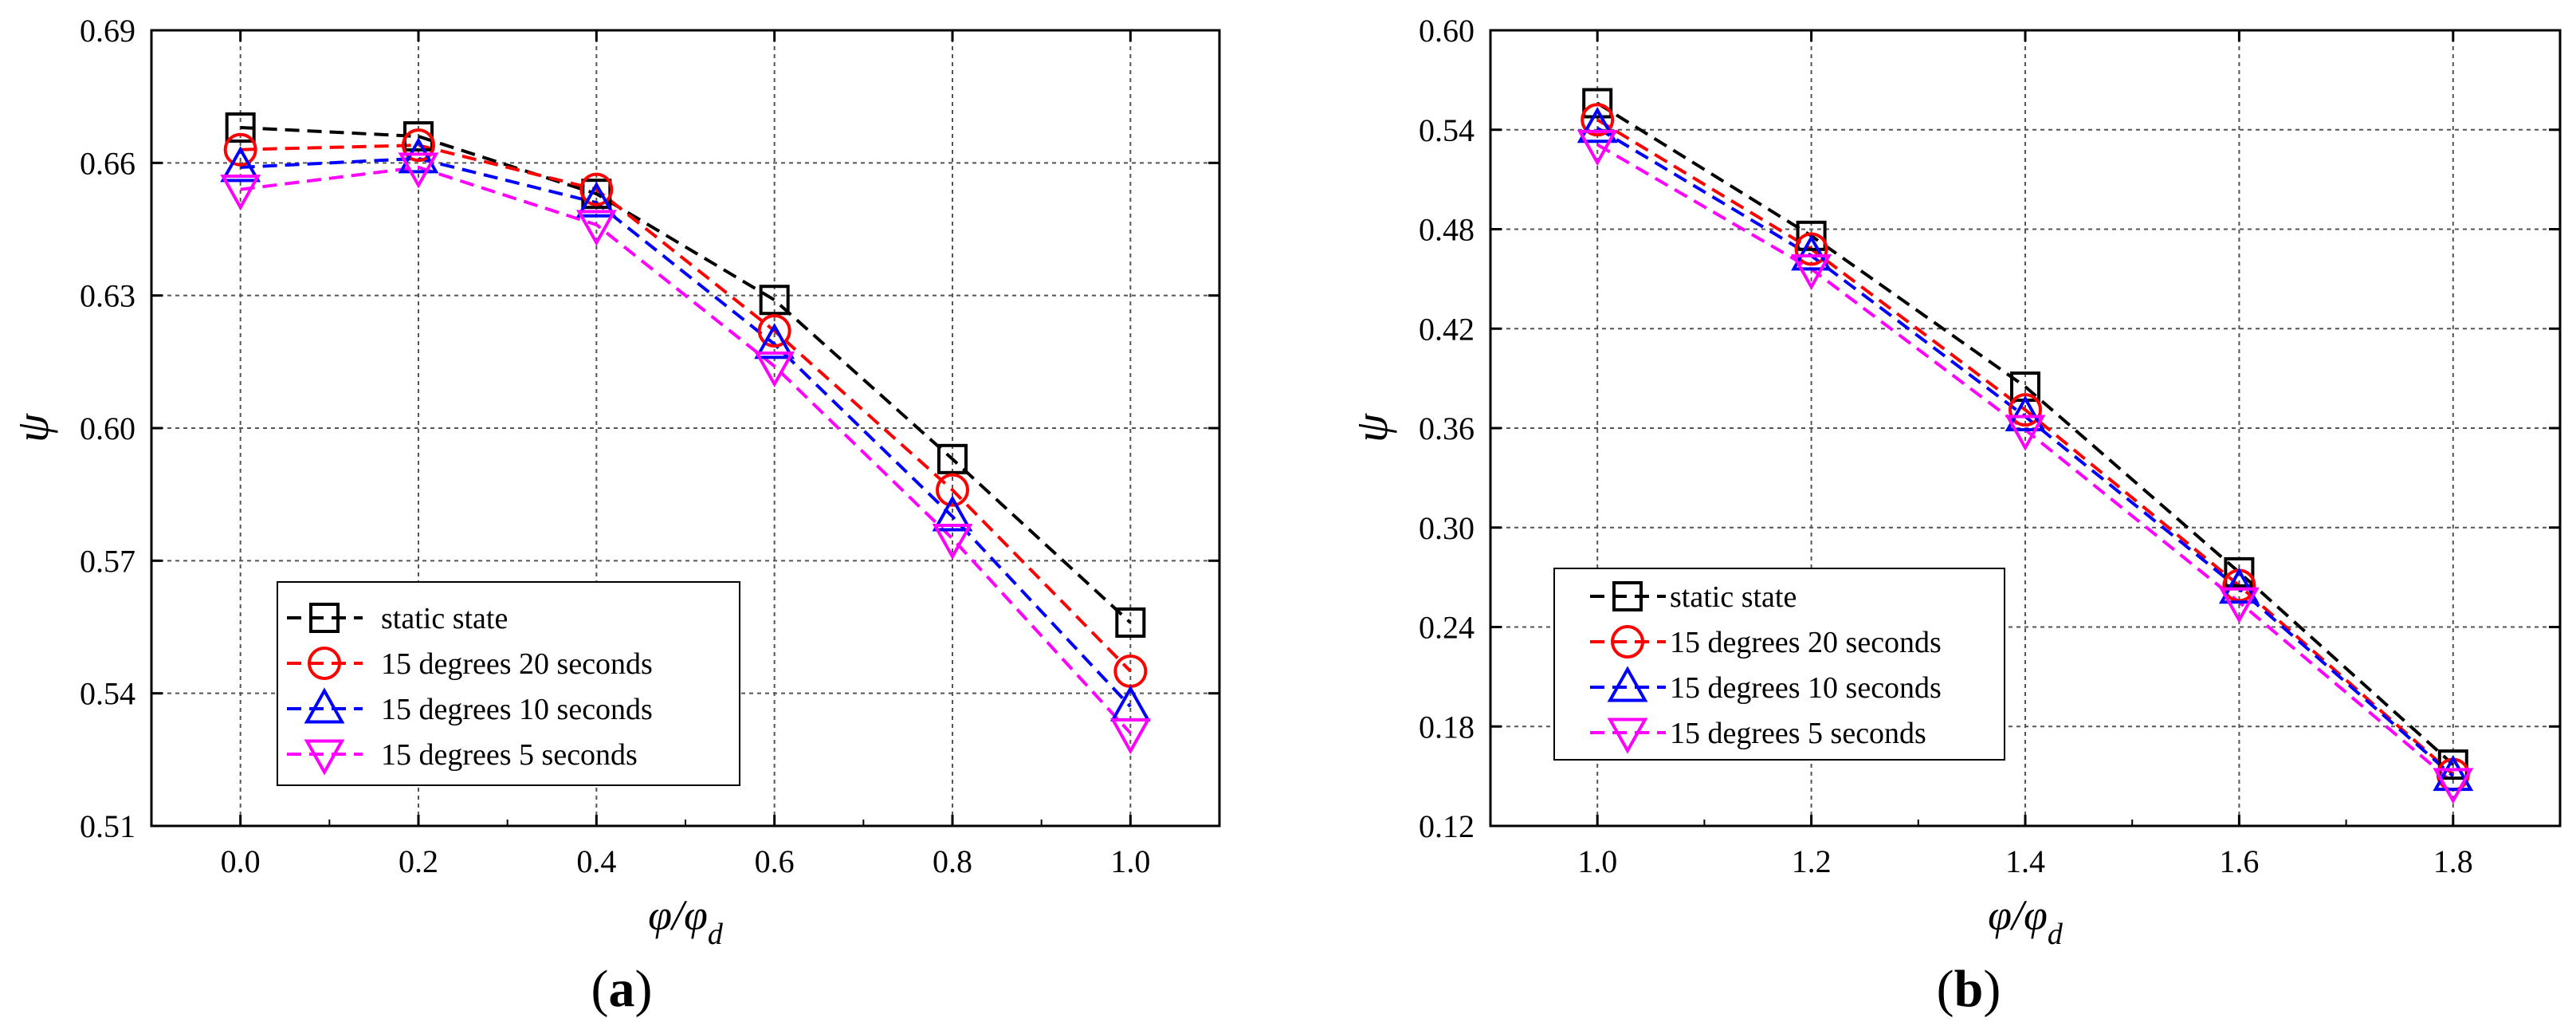 This screenshot has width=2576, height=1034. I want to click on x-tick-label: 1.4, so click(2025, 861).